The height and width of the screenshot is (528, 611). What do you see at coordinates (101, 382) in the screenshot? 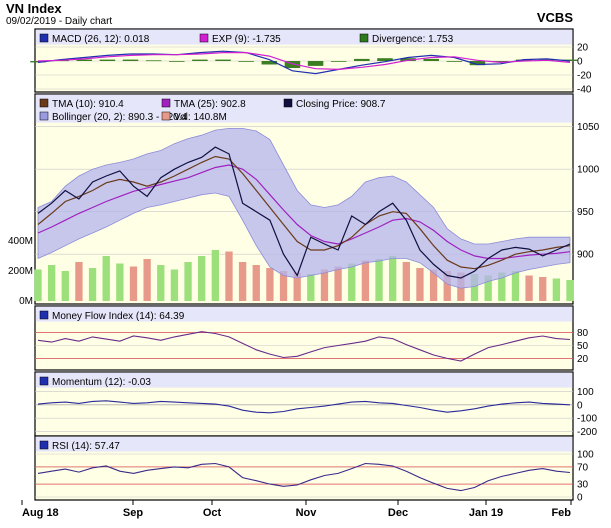
I see `legend-label: Momentum (12): -0.03` at bounding box center [101, 382].